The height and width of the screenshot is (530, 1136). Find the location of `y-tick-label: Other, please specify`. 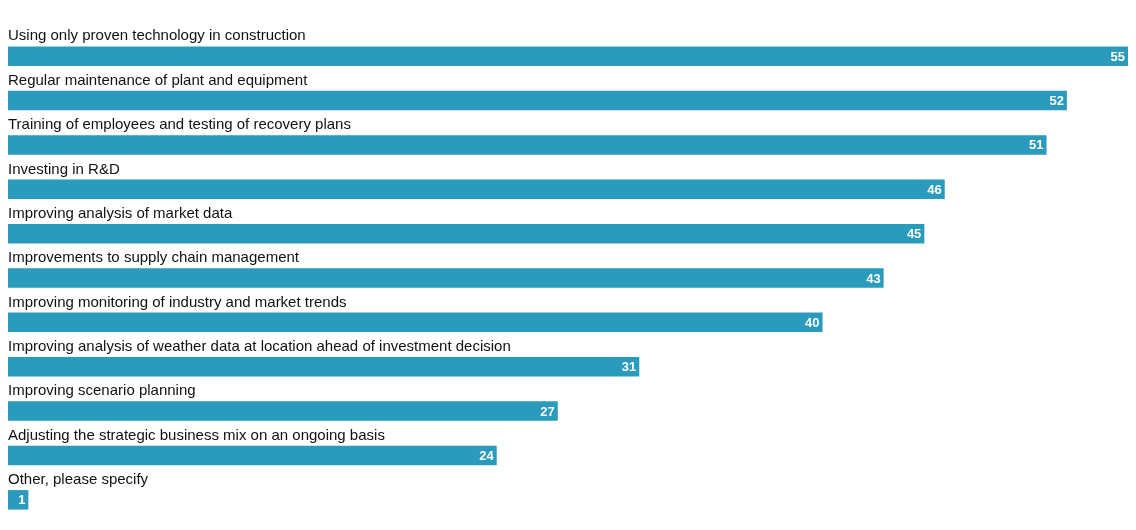

y-tick-label: Other, please specify is located at coordinates (78, 479).